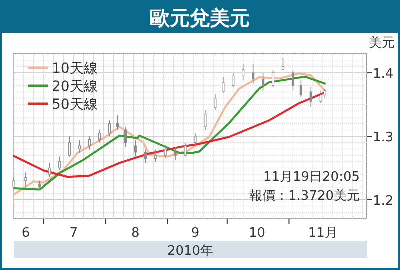 The image size is (400, 270). Describe the element at coordinates (323, 233) in the screenshot. I see `x-tick-label: 11月` at that location.